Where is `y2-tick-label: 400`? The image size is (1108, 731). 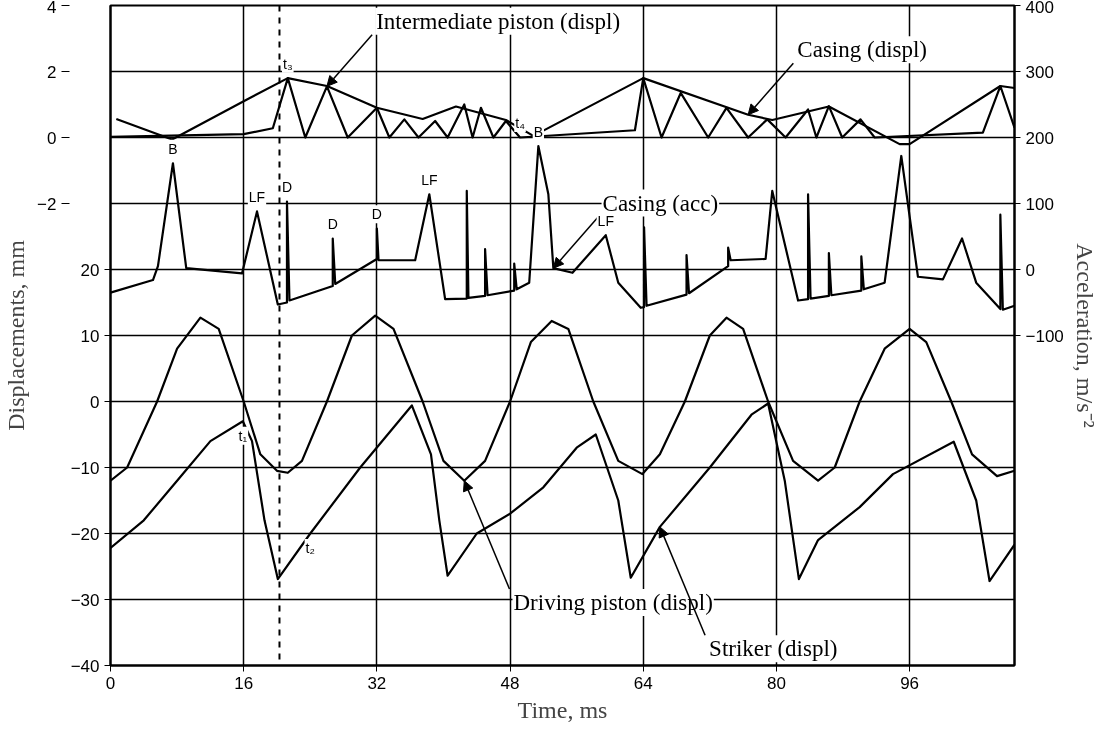 y2-tick-label: 400 is located at coordinates (1039, 8).